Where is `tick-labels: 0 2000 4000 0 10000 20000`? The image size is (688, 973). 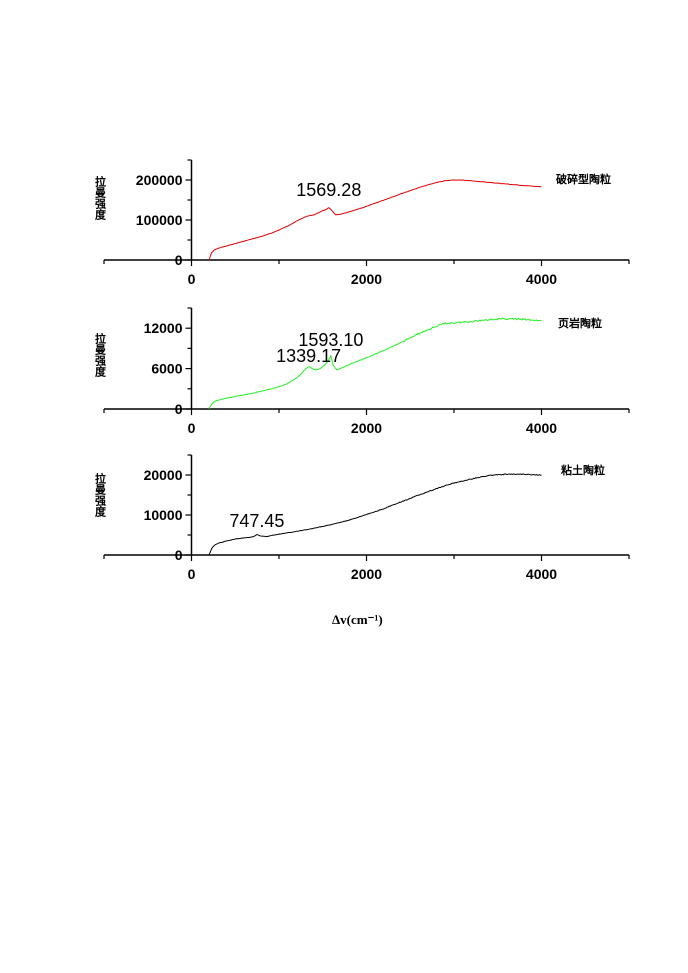 tick-labels: 0 2000 4000 0 10000 20000 is located at coordinates (351, 524).